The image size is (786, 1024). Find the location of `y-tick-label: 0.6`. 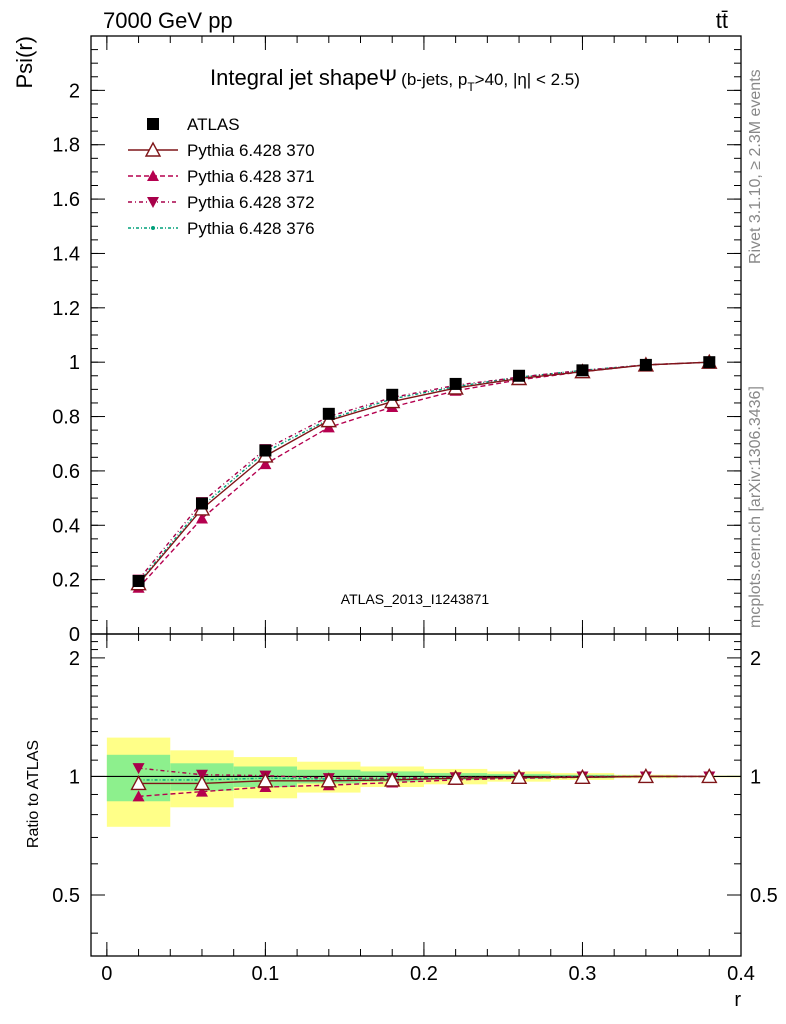

y-tick-label: 0.6 is located at coordinates (66, 472).